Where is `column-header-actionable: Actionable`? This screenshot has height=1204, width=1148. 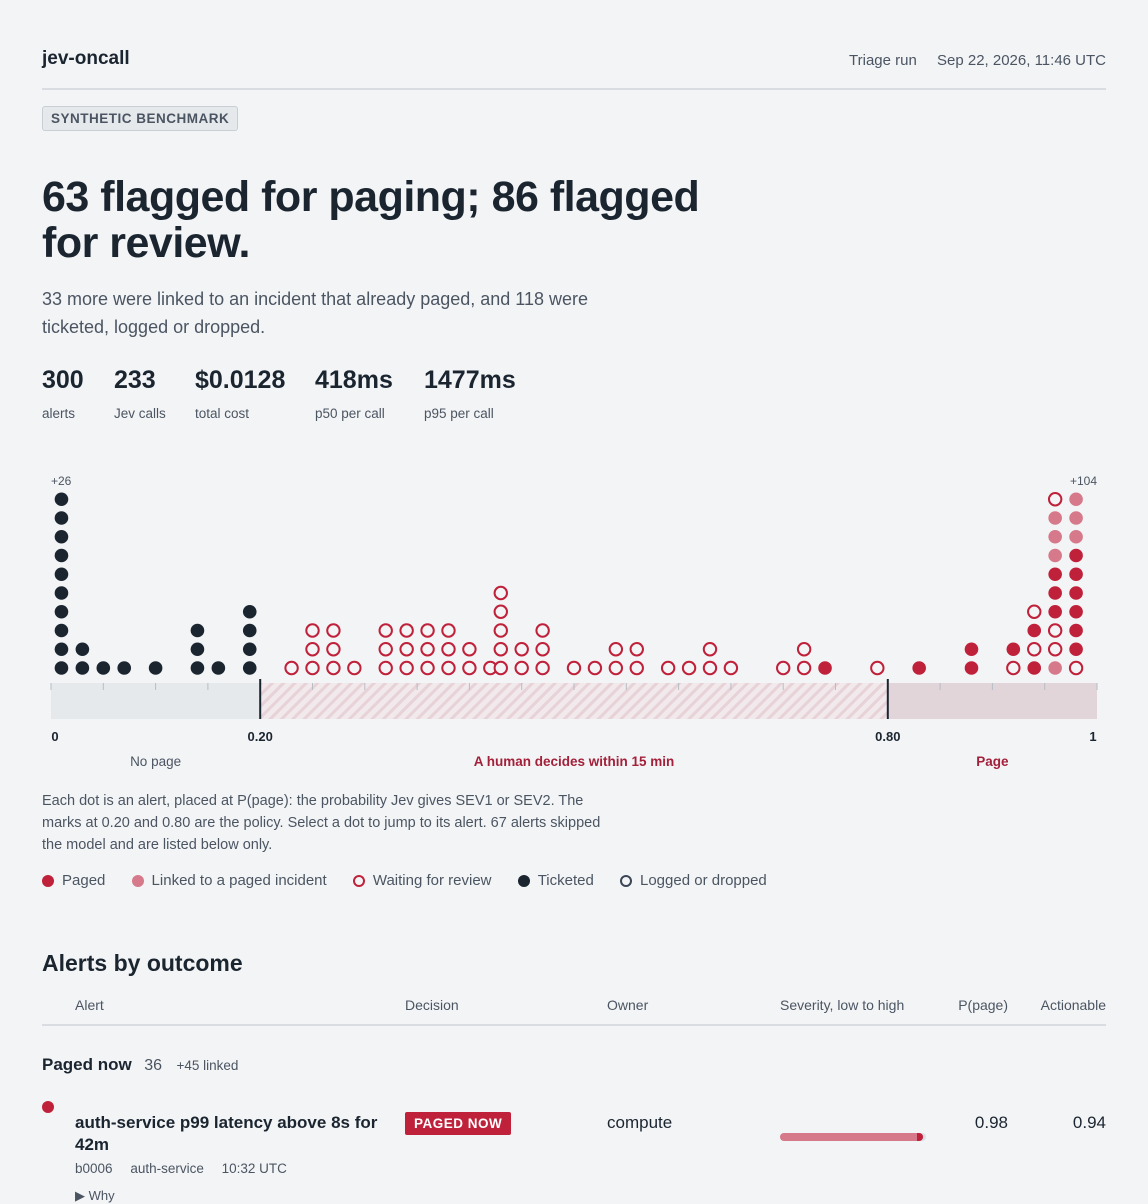
column-header-actionable: Actionable is located at coordinates (1073, 1005).